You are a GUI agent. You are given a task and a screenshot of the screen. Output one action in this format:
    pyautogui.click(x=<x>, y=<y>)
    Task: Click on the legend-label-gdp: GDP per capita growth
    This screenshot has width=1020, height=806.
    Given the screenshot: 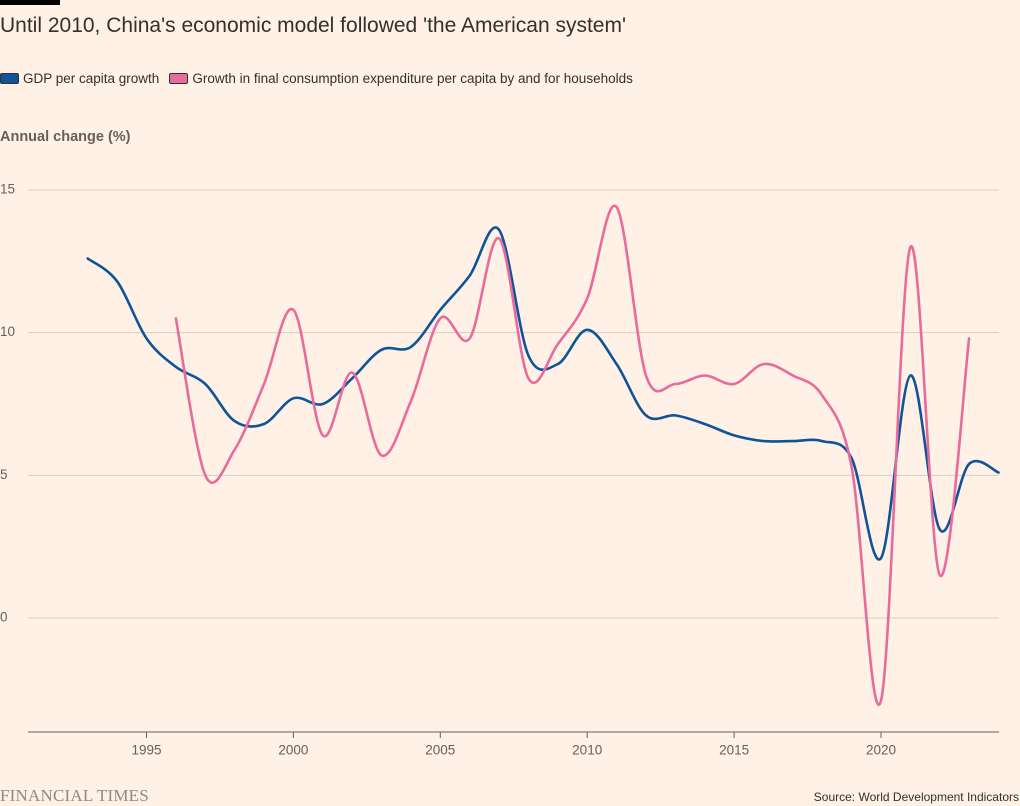 What is the action you would take?
    pyautogui.click(x=91, y=78)
    